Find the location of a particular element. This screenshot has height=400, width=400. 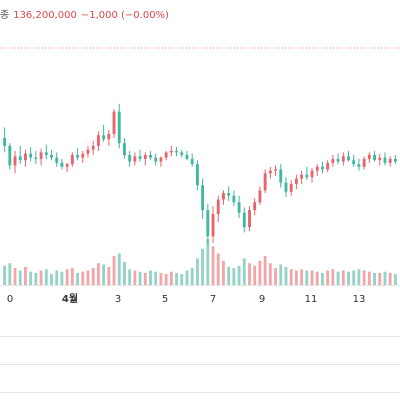

symbol-label: 종 is located at coordinates (5, 15).